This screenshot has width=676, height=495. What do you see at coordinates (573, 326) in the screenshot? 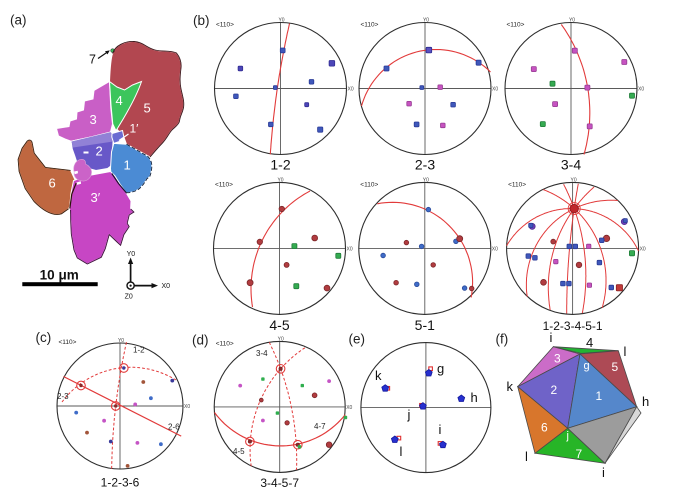
I see `svg-text: 1-2-3-4-5-1` at bounding box center [573, 326].